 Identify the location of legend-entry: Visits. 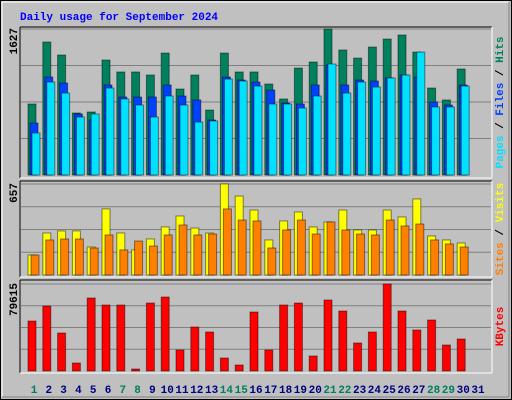
(501, 203).